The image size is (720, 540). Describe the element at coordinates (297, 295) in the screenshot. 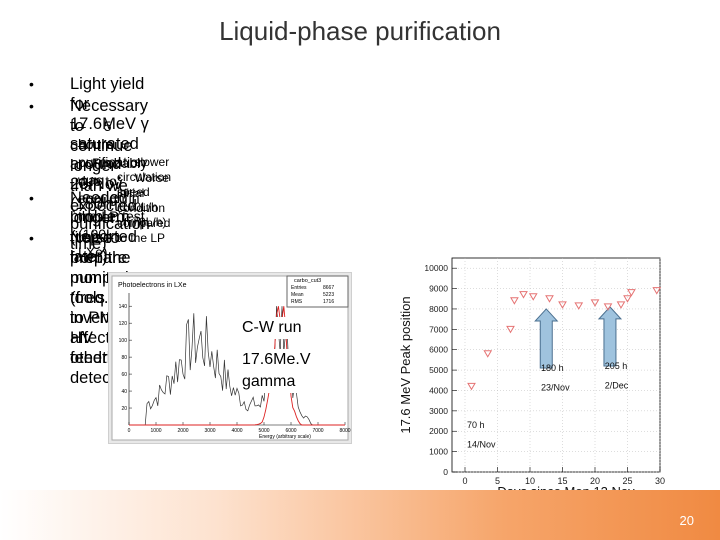

I see `stats-mean-label: Mean` at that location.